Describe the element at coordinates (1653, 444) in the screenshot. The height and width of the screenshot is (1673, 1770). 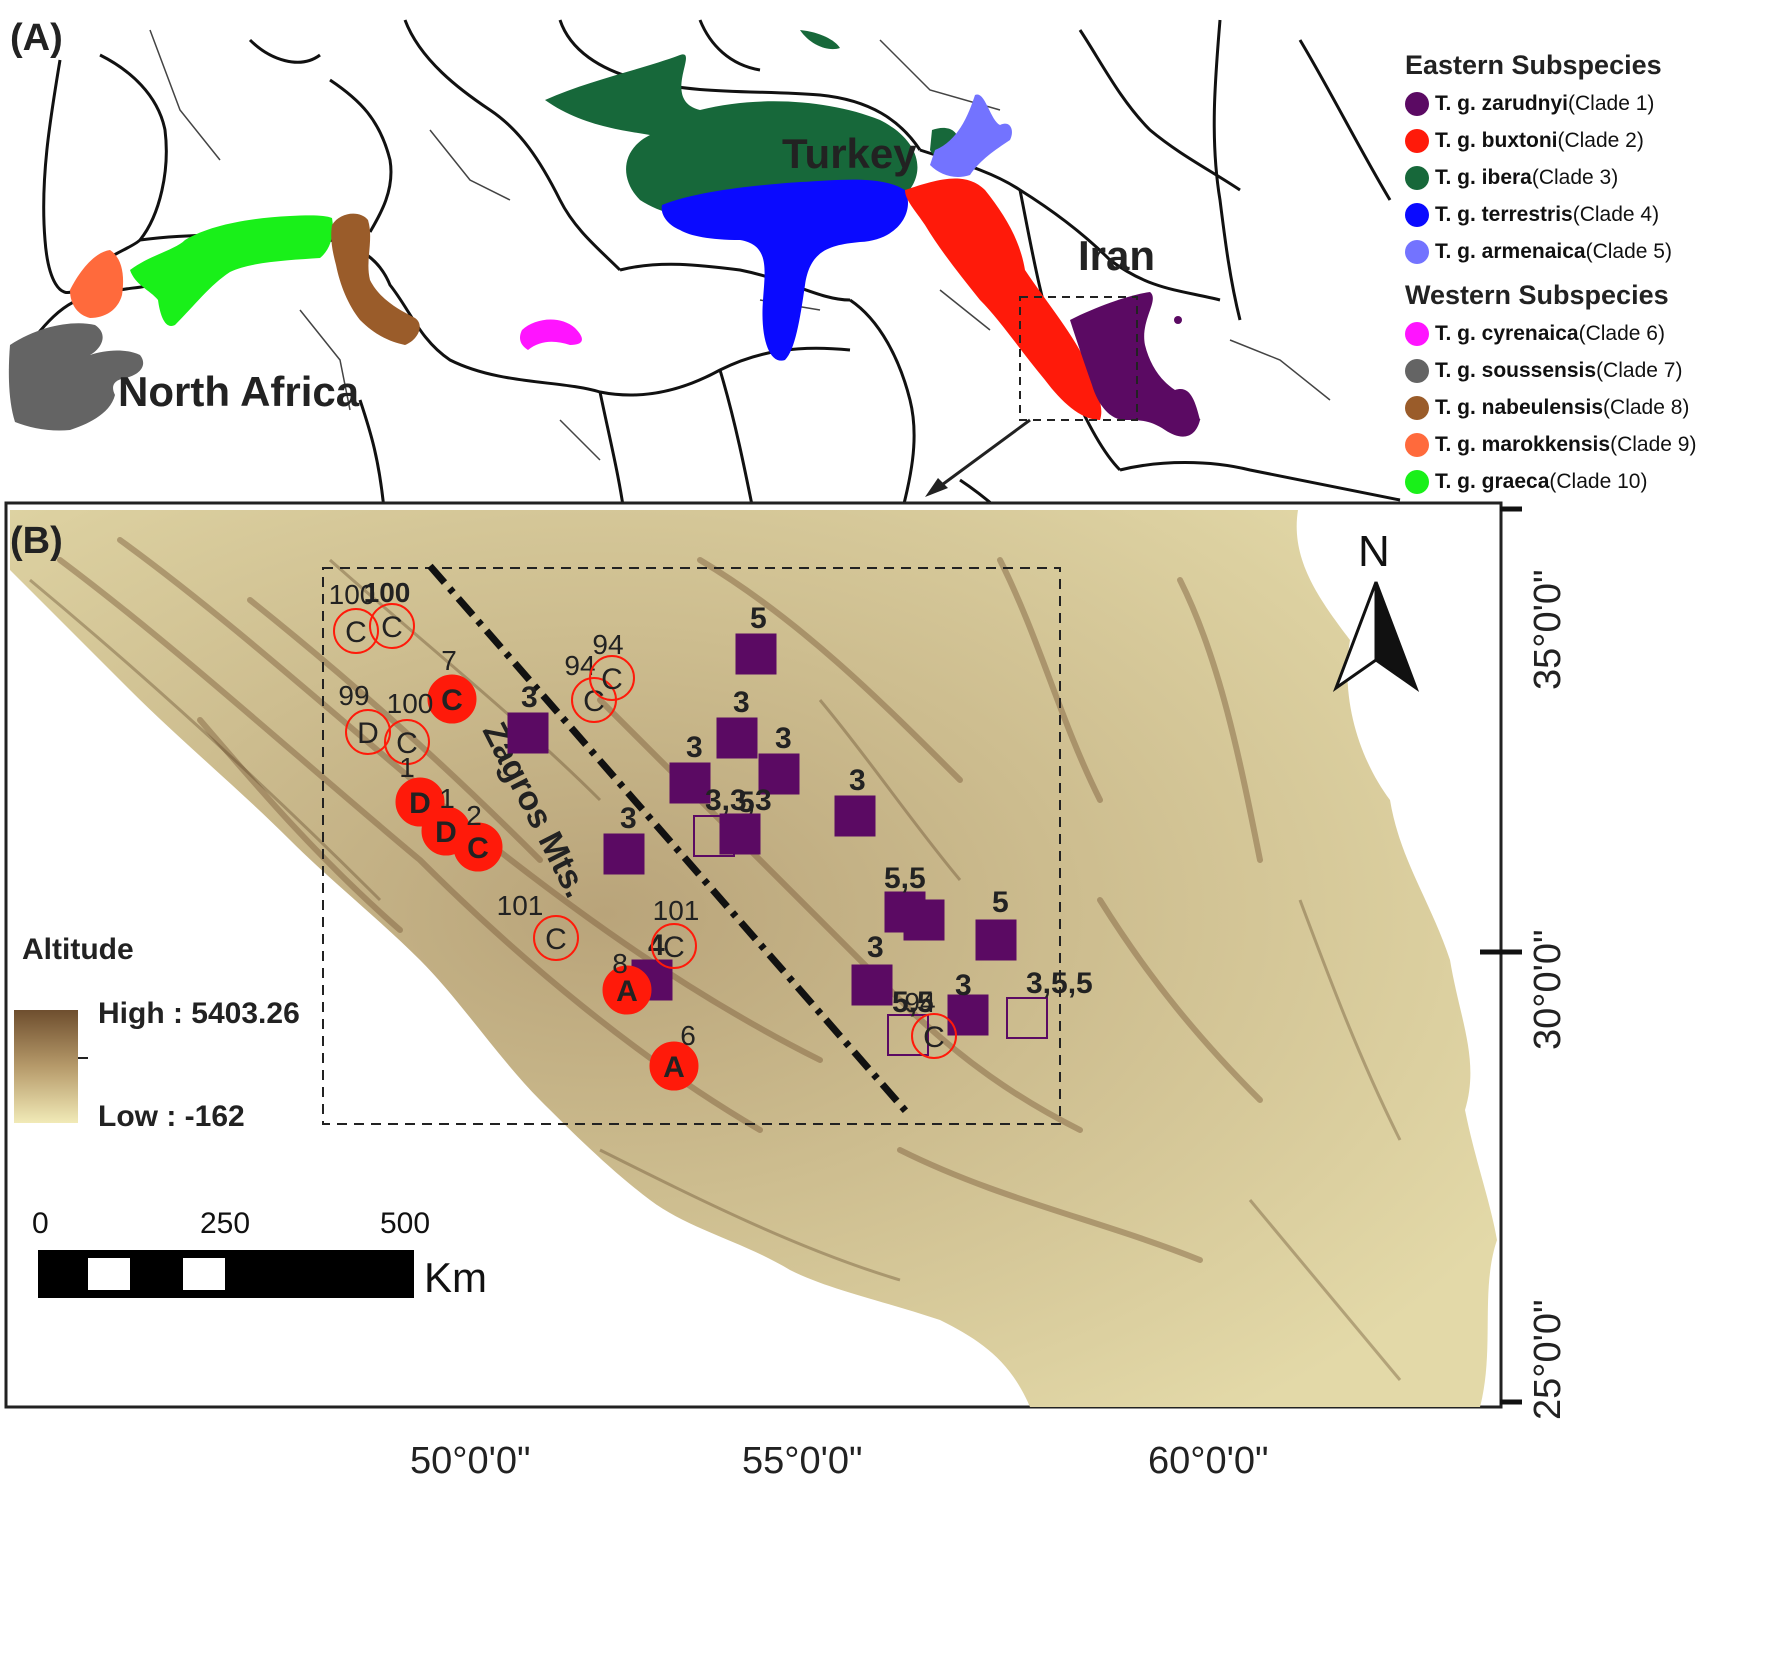
I see `legend-clade: (Clade 9)` at that location.